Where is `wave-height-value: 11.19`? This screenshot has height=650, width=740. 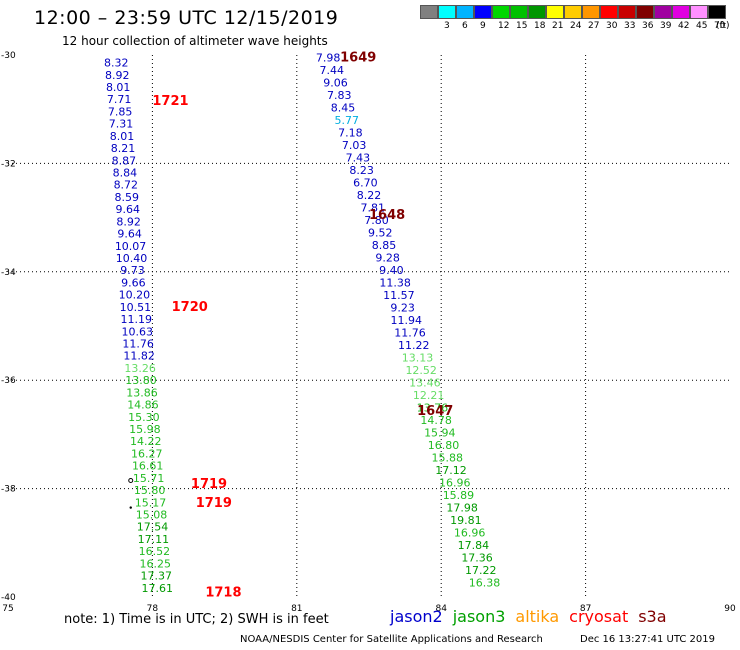
wave-height-value: 11.19 is located at coordinates (137, 319).